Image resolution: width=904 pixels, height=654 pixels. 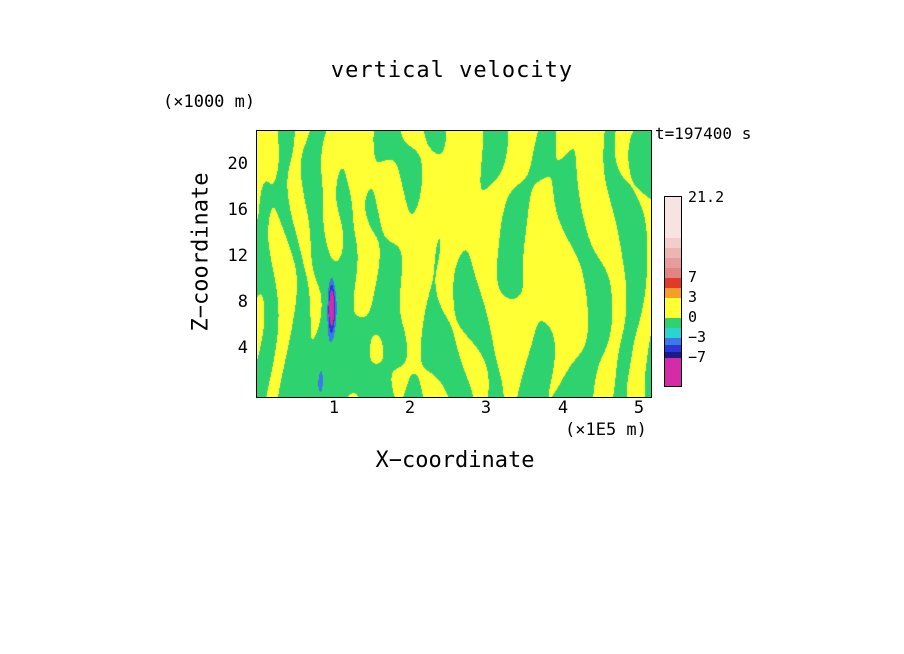 I want to click on z-tick-label: 4, so click(x=242, y=348).